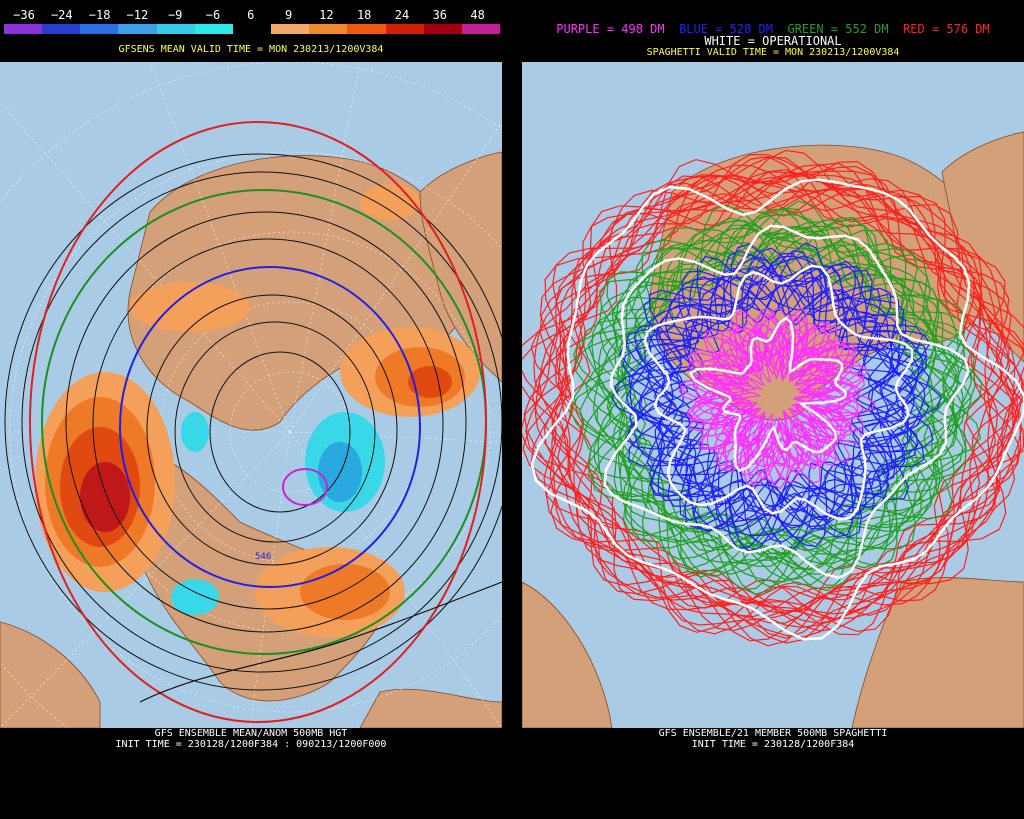 This screenshot has width=1024, height=819. I want to click on anomaly-colorbar, so click(252, 29).